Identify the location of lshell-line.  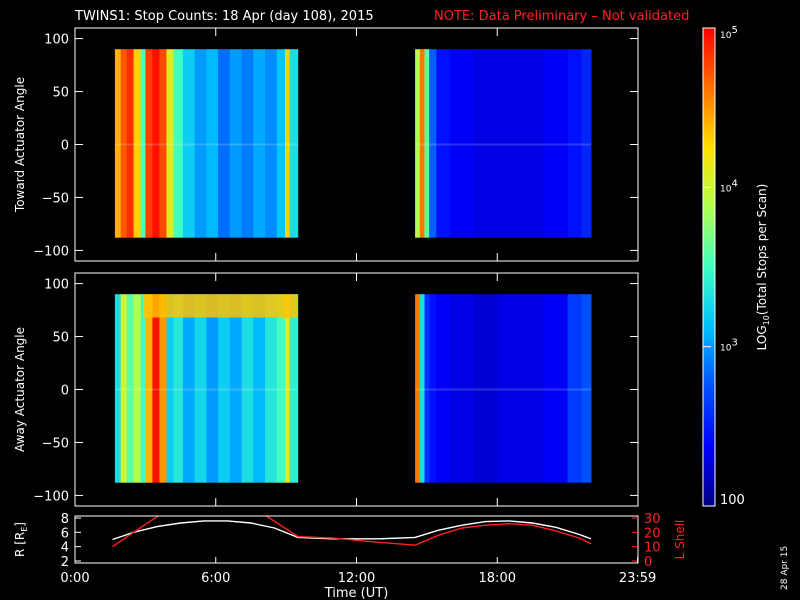
(352, 532).